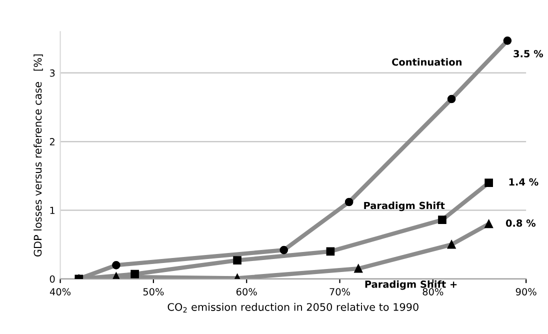 The image size is (548, 334). What do you see at coordinates (153, 292) in the screenshot?
I see `x-tick-label: 50%` at bounding box center [153, 292].